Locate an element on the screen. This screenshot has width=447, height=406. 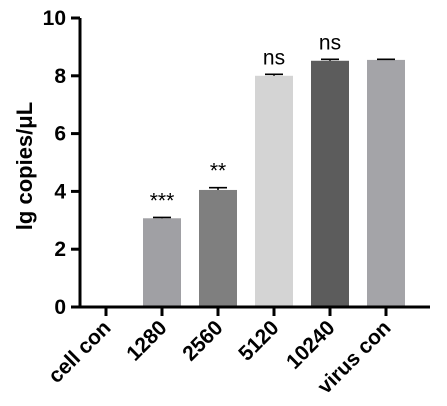
y-axis-label: lg copies/μL is located at coordinates (24, 166).